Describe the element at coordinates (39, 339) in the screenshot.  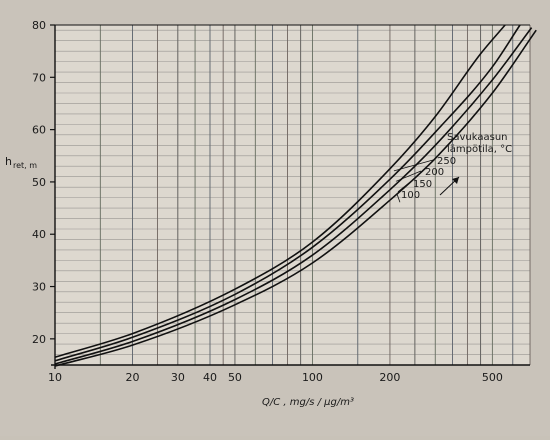
I see `y-tick-label: 20` at that location.